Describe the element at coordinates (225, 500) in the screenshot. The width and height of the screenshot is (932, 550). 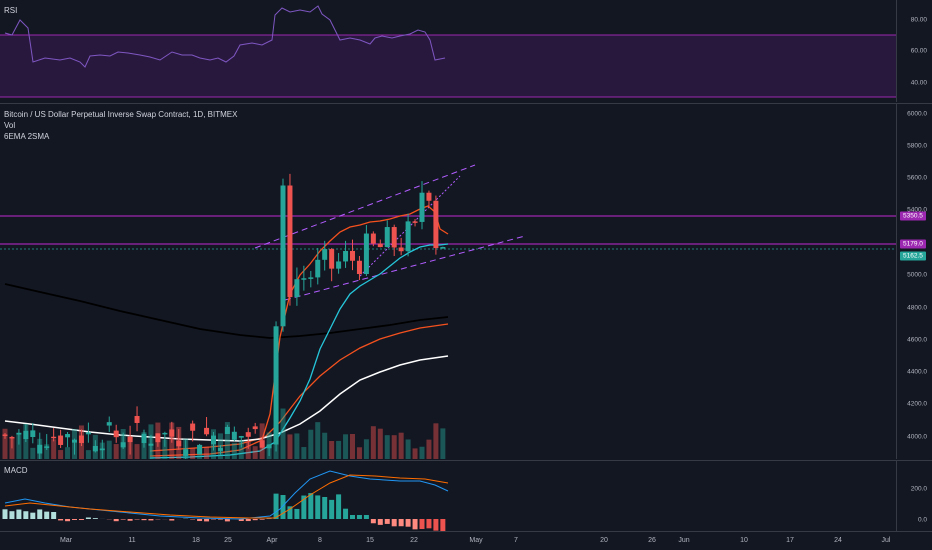
I see `macd-chart` at that location.